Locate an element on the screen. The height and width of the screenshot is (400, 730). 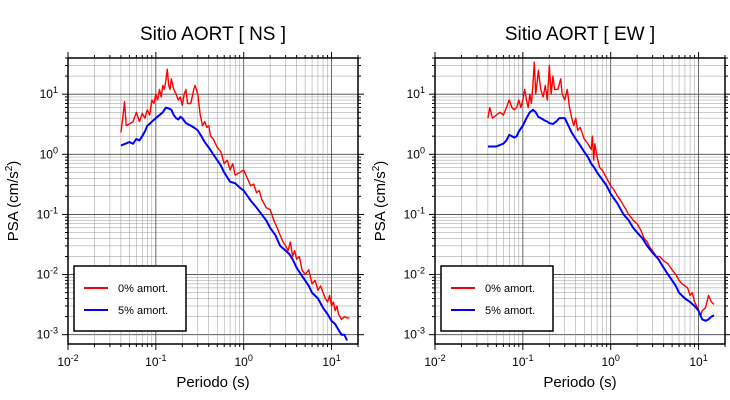
chart-title: Sitio AORT [ NS ] is located at coordinates (213, 34).